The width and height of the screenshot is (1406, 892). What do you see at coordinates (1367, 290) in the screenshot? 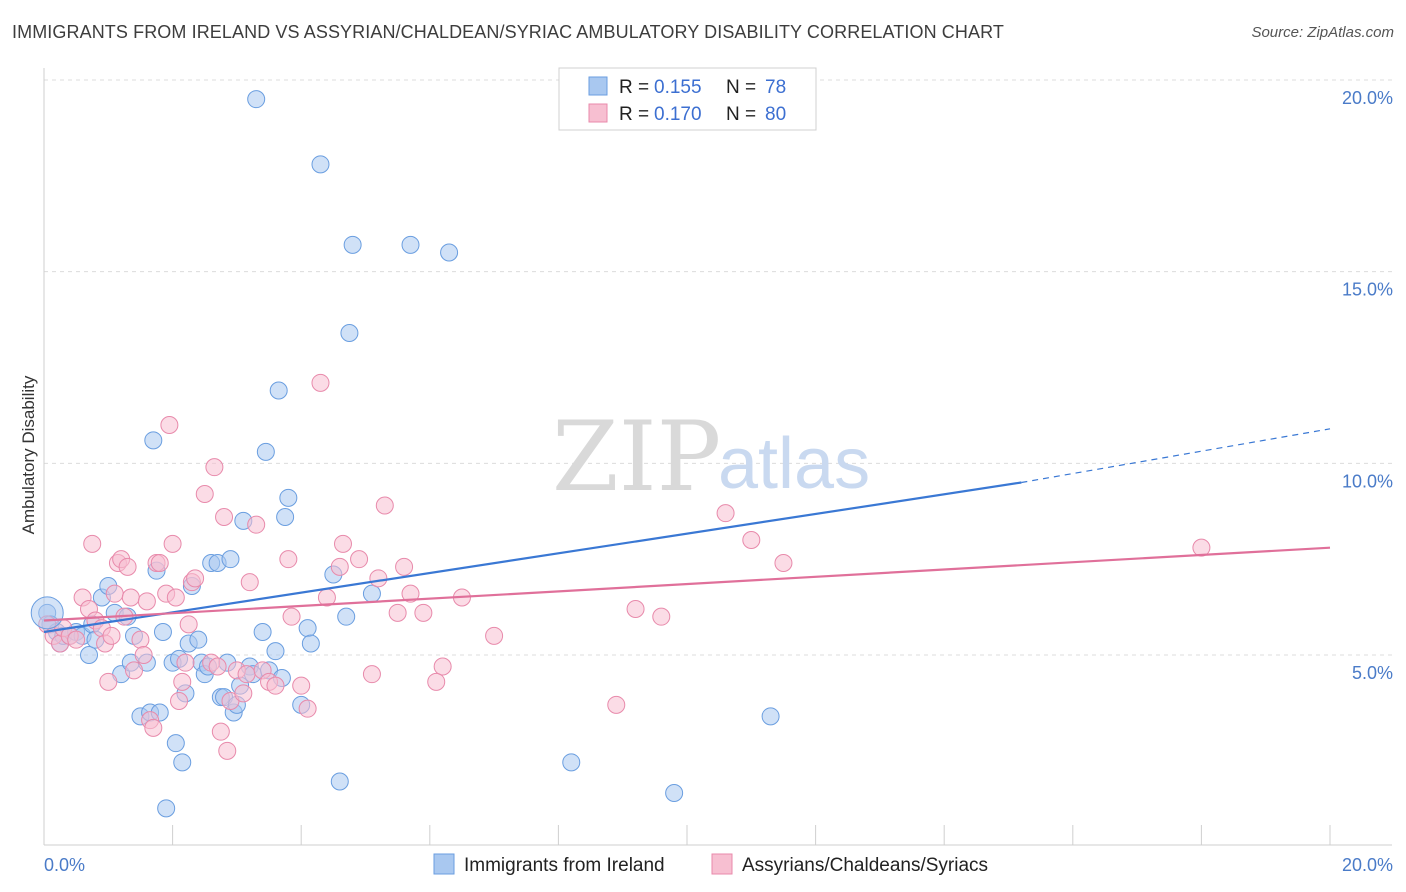
I see `y-tick-label: 15.0%` at bounding box center [1367, 290].